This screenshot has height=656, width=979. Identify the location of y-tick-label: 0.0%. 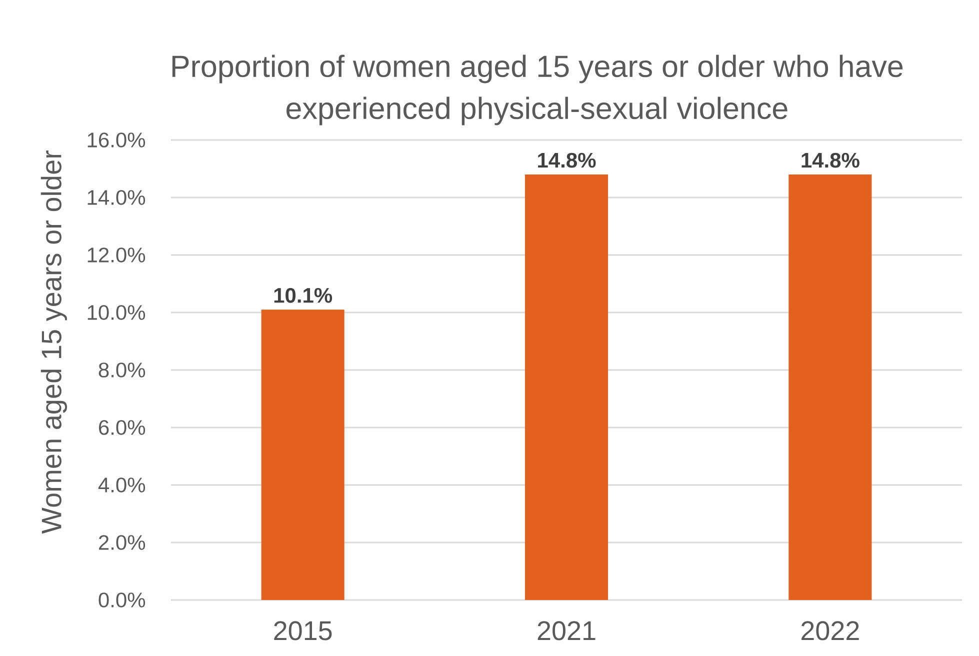
(122, 600).